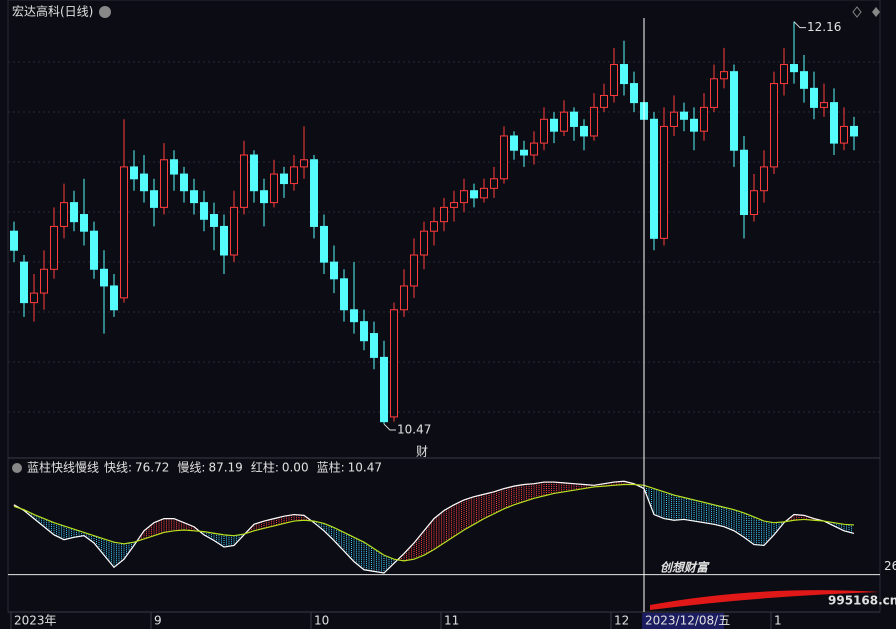 Image resolution: width=896 pixels, height=629 pixels. Describe the element at coordinates (824, 27) in the screenshot. I see `high-label: 12.16` at that location.